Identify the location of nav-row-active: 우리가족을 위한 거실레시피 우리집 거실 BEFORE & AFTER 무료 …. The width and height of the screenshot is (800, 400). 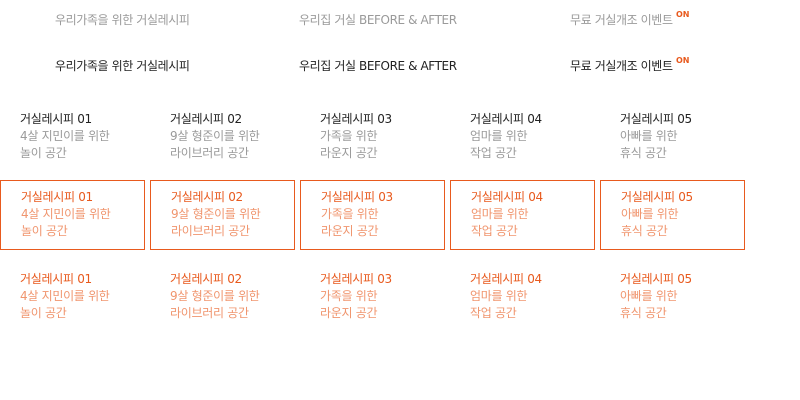
(400, 69).